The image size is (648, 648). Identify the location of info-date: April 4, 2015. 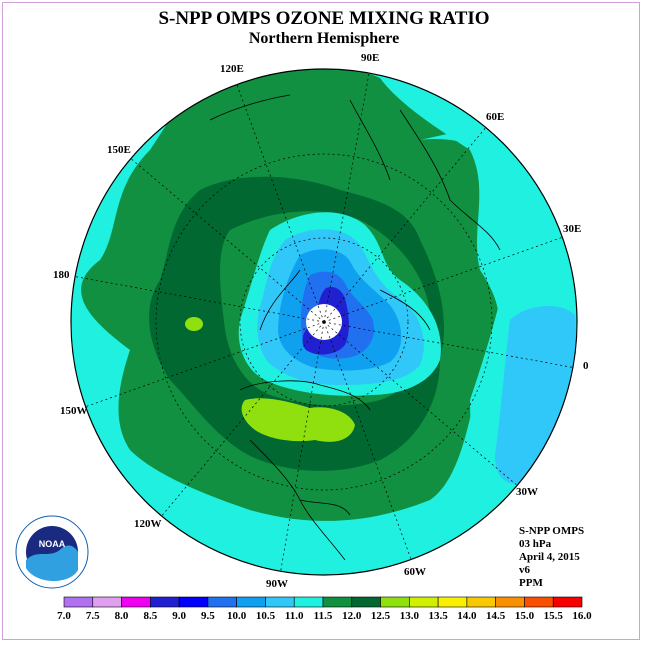
(549, 557).